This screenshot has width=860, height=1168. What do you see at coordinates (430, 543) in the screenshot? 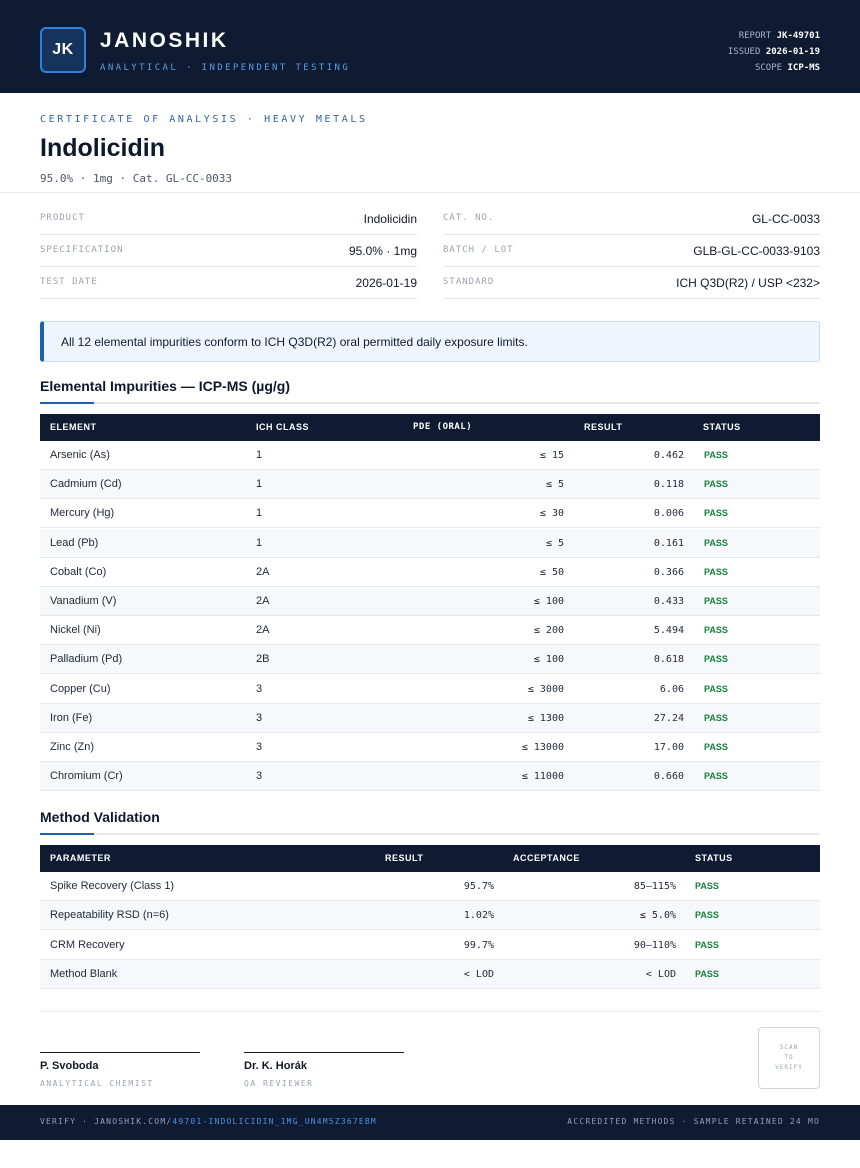
I see `table-row: Lead (Pb) 1 ≤ 5 0.161 PASS` at bounding box center [430, 543].